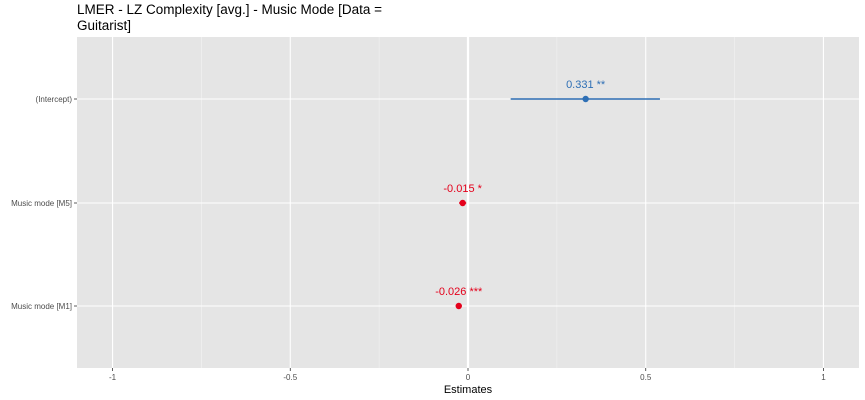  I want to click on estimate-label: -0.015 *, so click(462, 189).